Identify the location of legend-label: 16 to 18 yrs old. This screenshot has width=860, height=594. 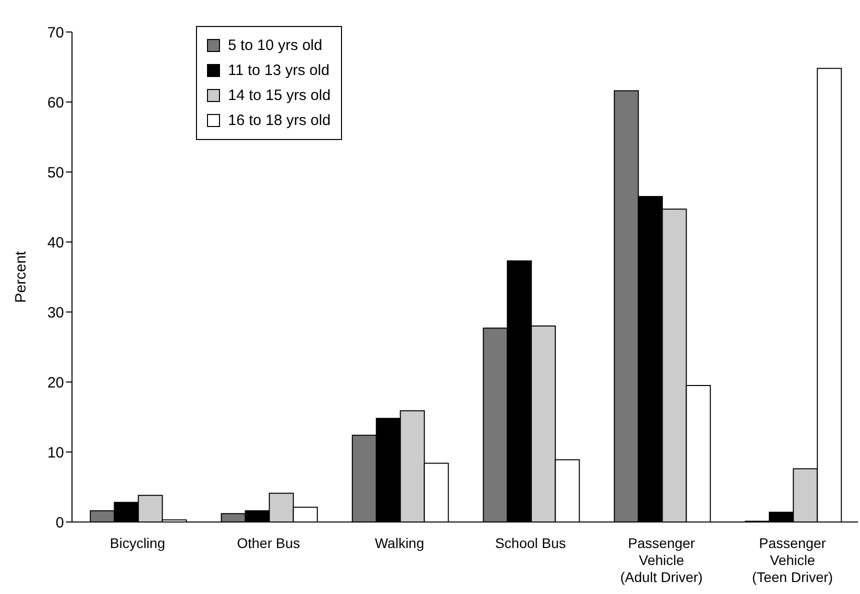
(279, 120).